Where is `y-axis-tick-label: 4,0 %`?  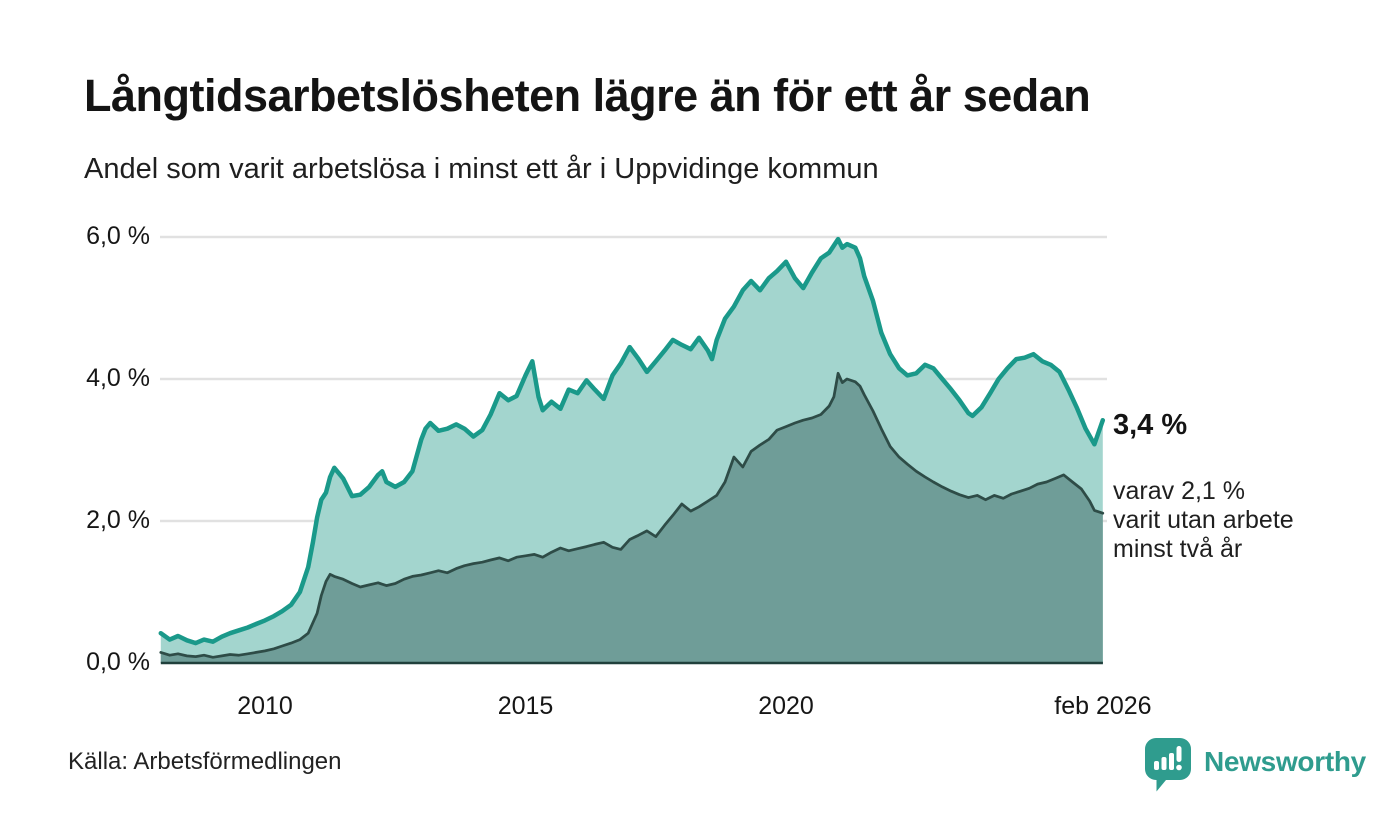 y-axis-tick-label: 4,0 % is located at coordinates (118, 378).